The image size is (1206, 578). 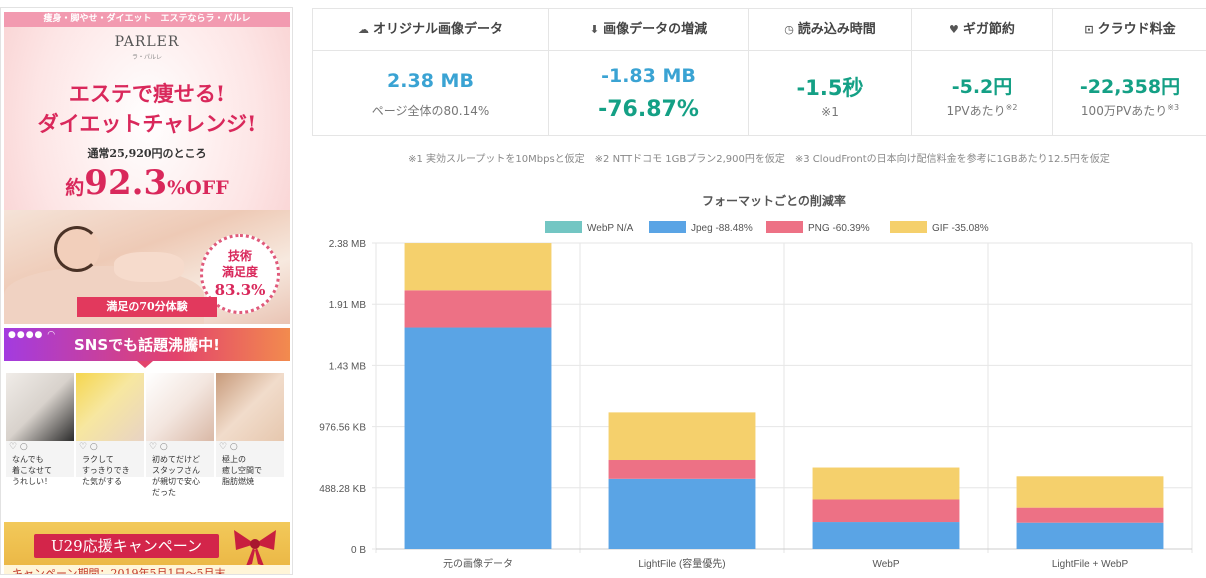 What do you see at coordinates (594, 29) in the screenshot?
I see `download-icon: ⬇` at bounding box center [594, 29].